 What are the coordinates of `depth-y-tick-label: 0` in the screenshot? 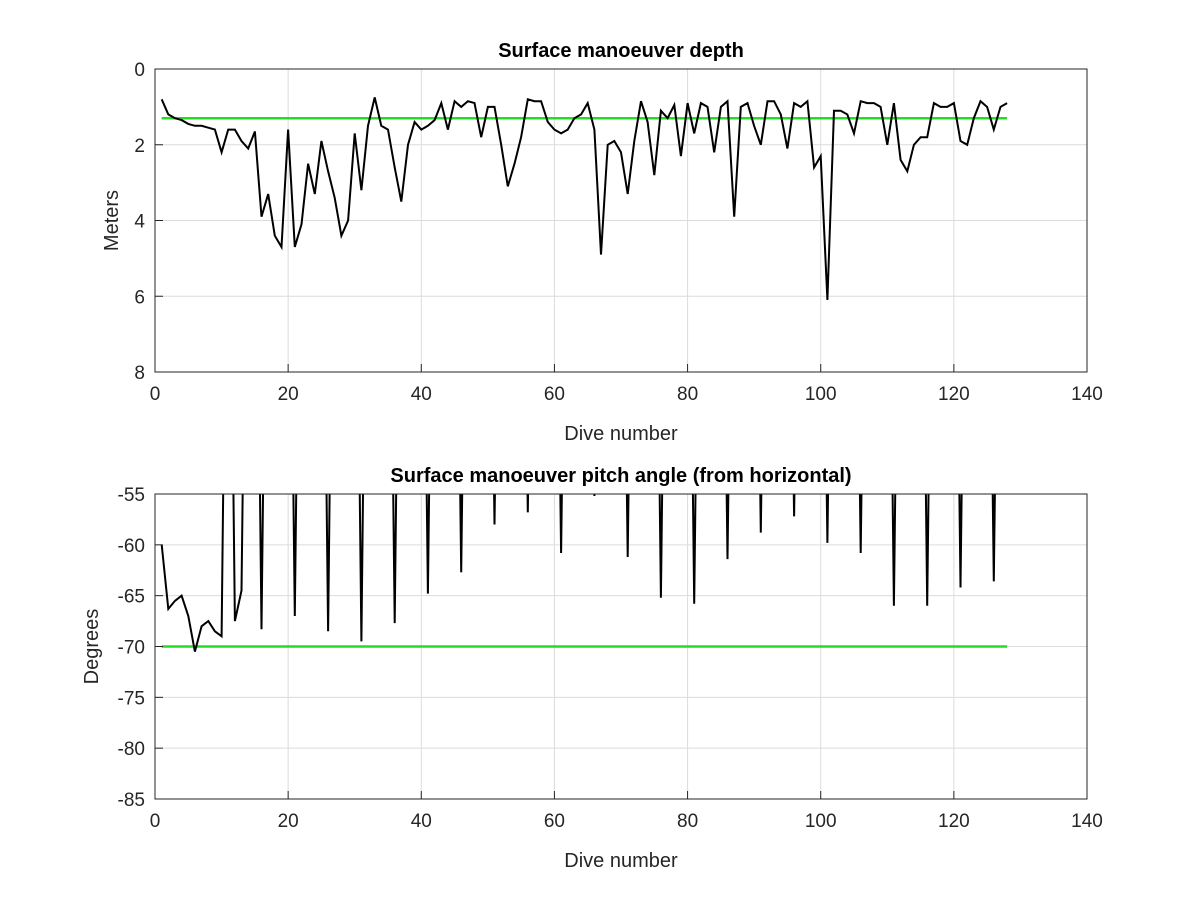 It's located at (139, 70).